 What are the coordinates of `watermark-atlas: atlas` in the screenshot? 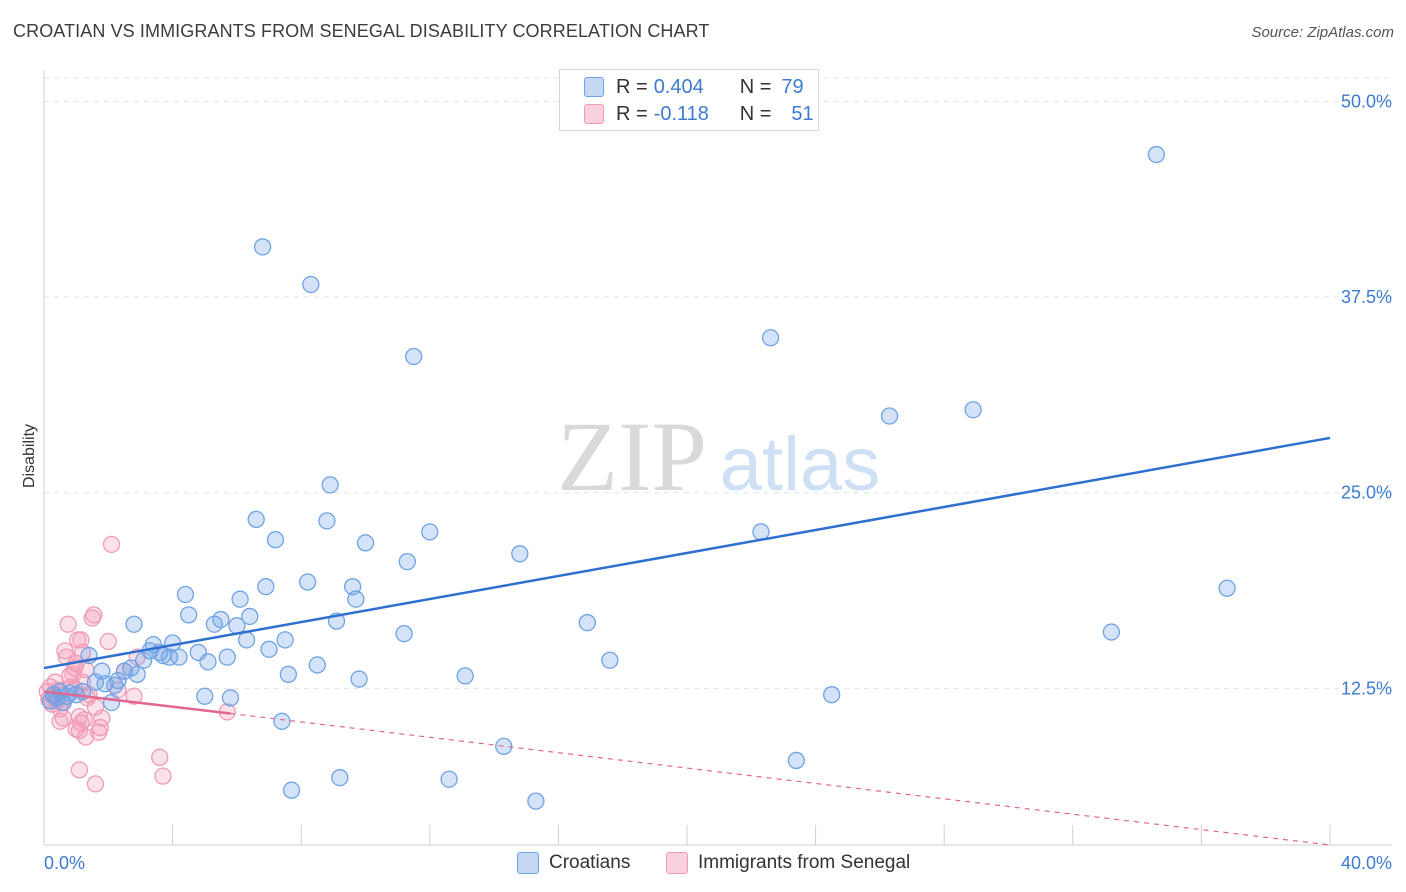 It's located at (800, 464).